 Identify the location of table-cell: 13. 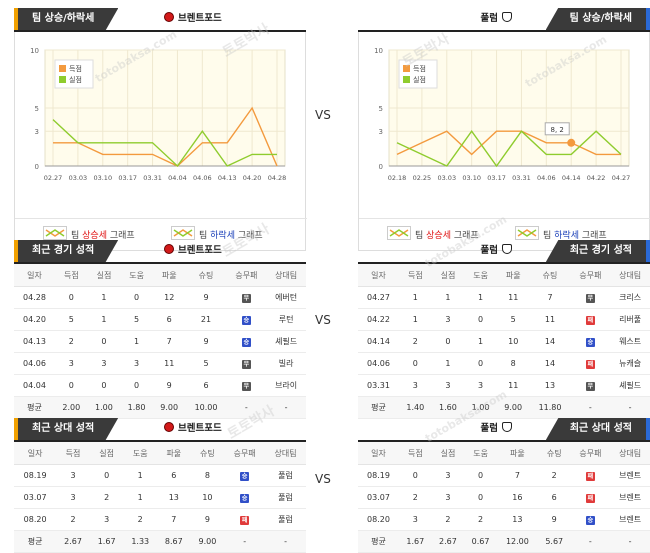
(174, 497).